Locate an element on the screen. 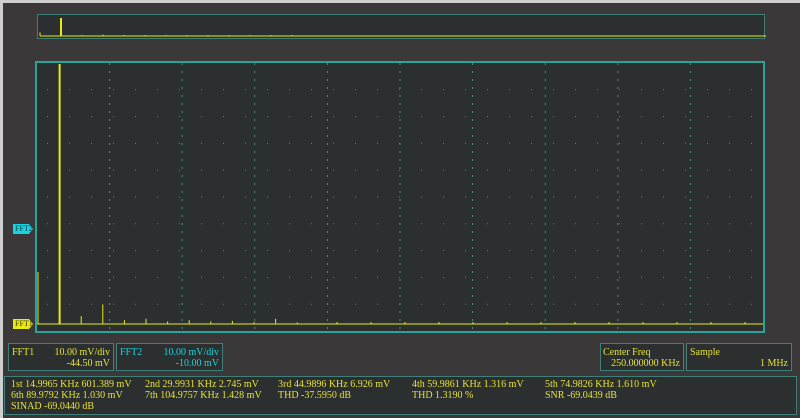 The height and width of the screenshot is (418, 800). center-freq-label: Center Freq is located at coordinates (627, 352).